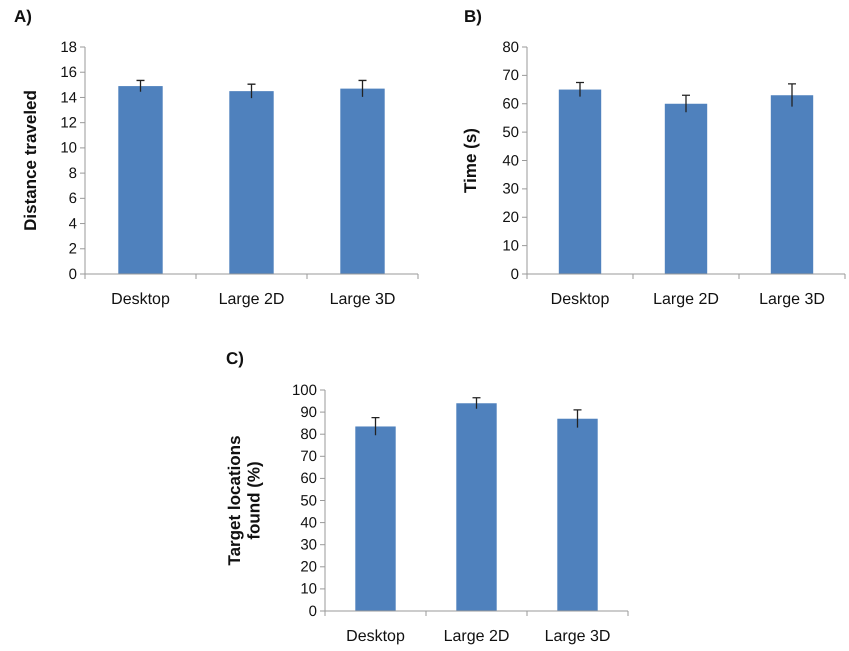  Describe the element at coordinates (68, 123) in the screenshot. I see `y-tick-label: 12` at that location.